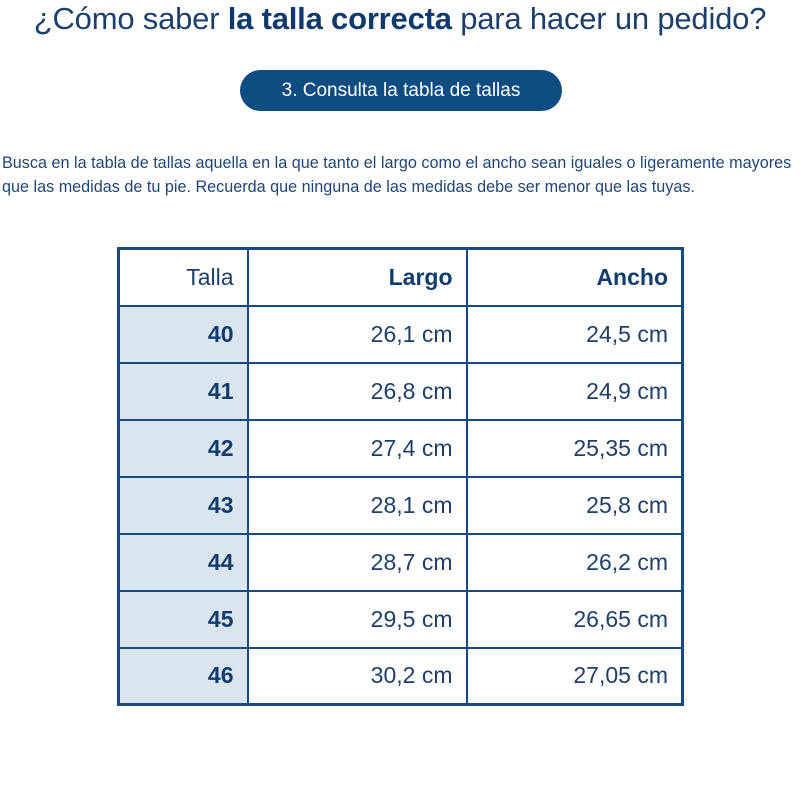 This screenshot has height=800, width=800. I want to click on header-length: Largo, so click(357, 277).